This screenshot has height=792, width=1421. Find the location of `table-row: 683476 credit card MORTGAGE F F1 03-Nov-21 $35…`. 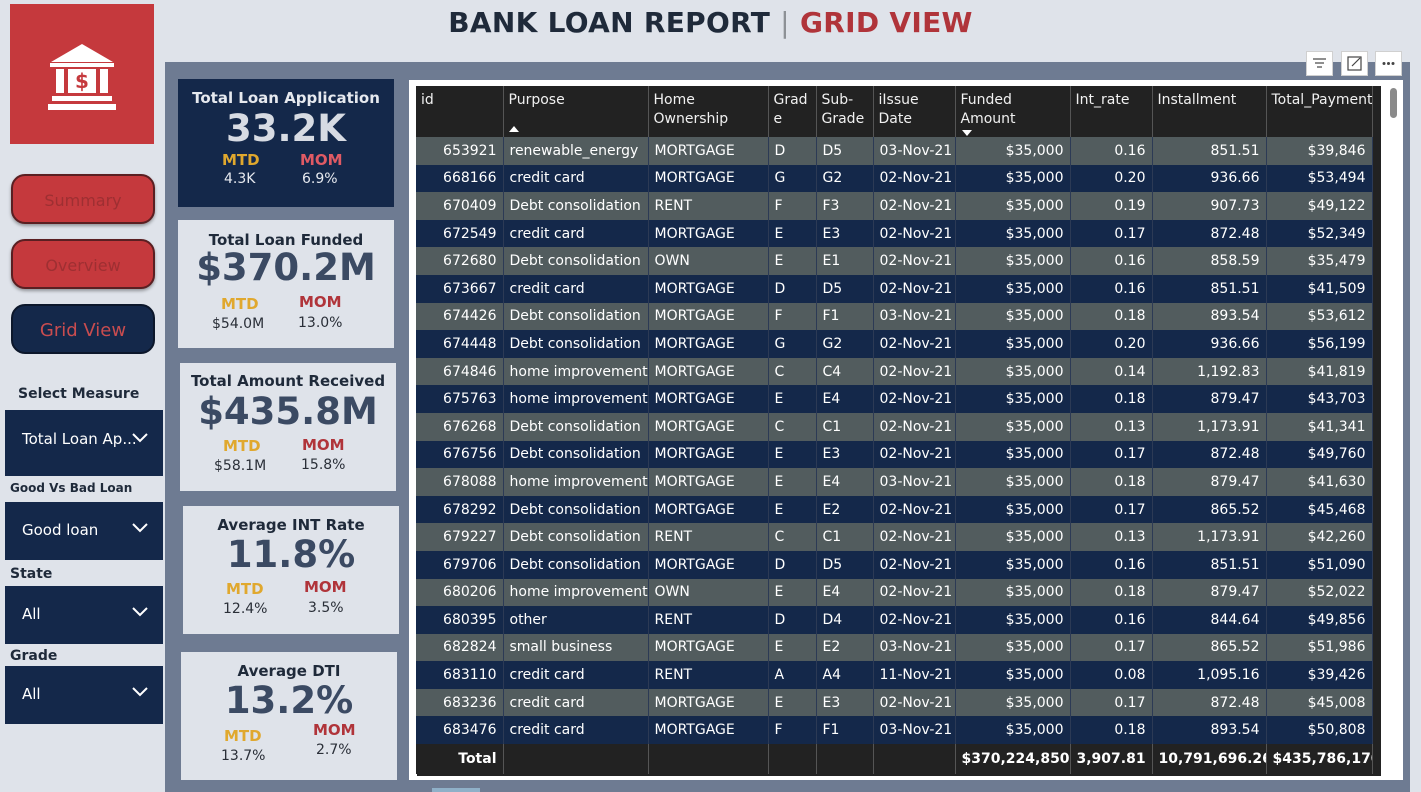

table-row: 683476 credit card MORTGAGE F F1 03-Nov-21 $35… is located at coordinates (894, 730).